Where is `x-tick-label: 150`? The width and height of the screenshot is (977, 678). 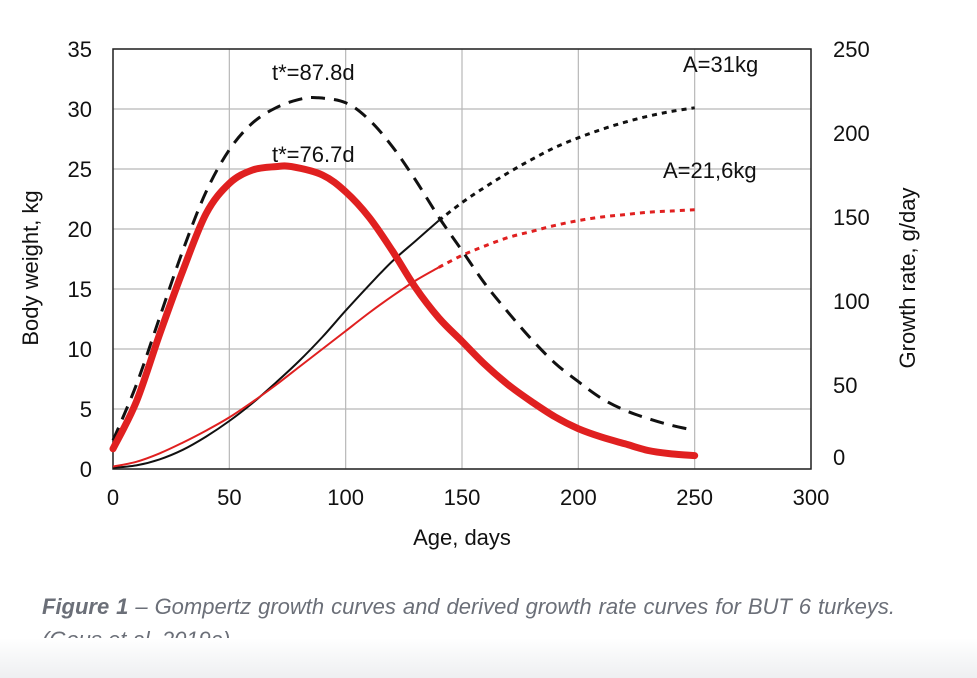 x-tick-label: 150 is located at coordinates (462, 497).